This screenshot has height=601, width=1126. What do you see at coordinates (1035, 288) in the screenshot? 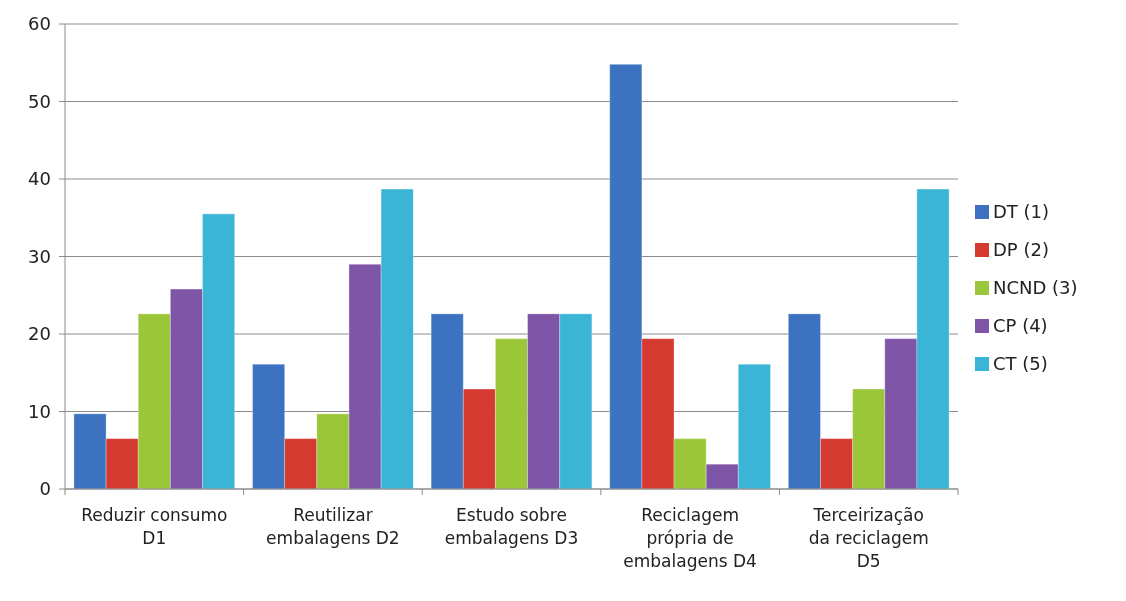
I see `legend-label: NCND (3)` at bounding box center [1035, 288].